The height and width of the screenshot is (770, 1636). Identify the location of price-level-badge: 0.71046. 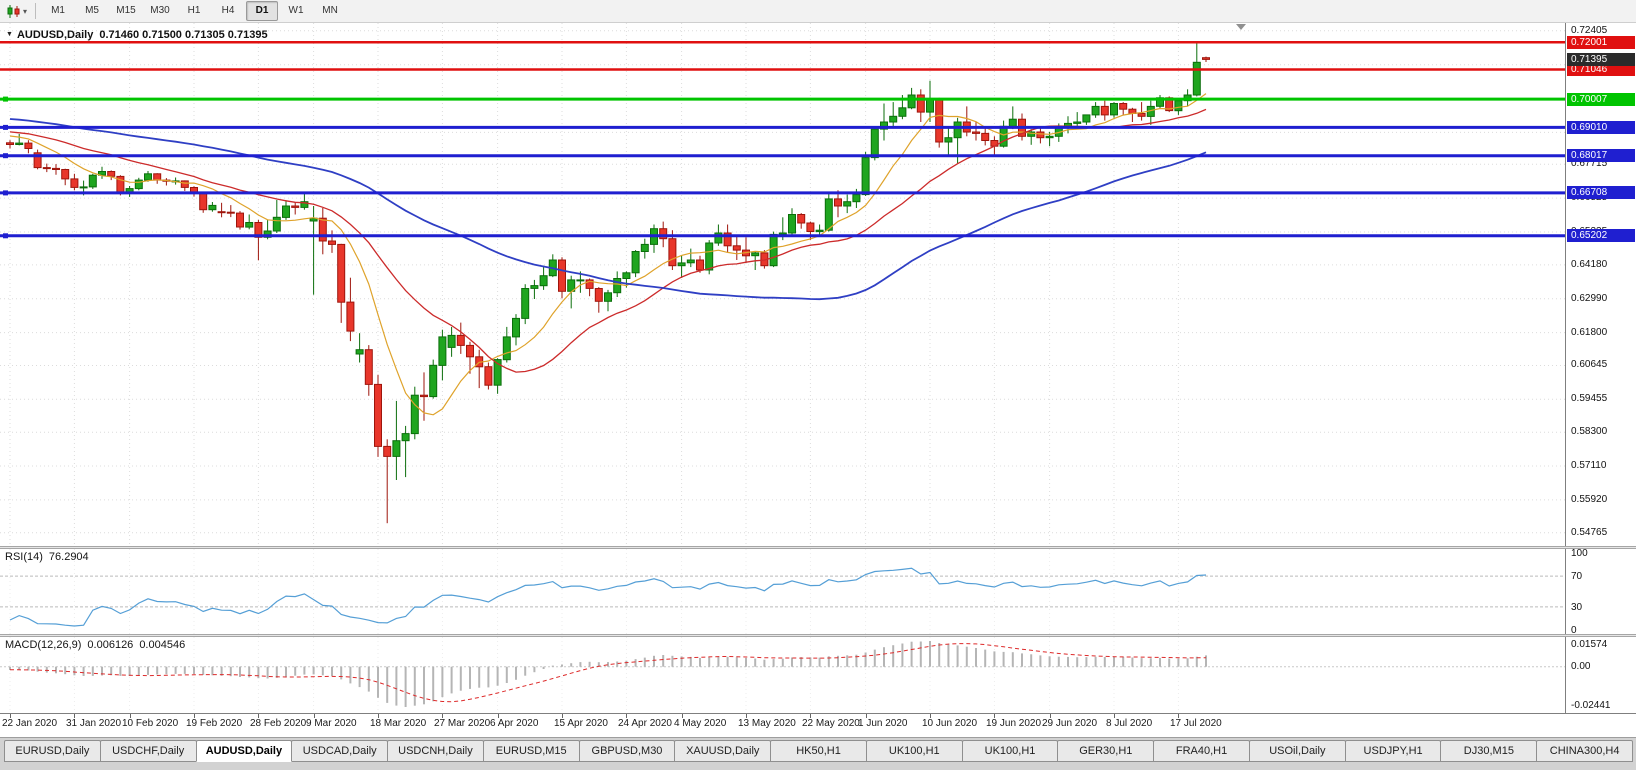
(1601, 69).